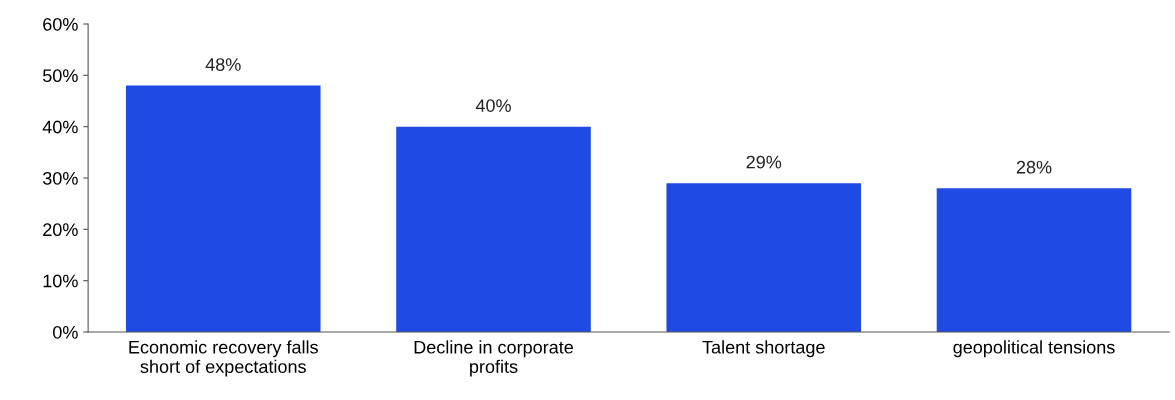 The image size is (1175, 400). Describe the element at coordinates (763, 349) in the screenshot. I see `x-tick-label: Talent shortage` at that location.